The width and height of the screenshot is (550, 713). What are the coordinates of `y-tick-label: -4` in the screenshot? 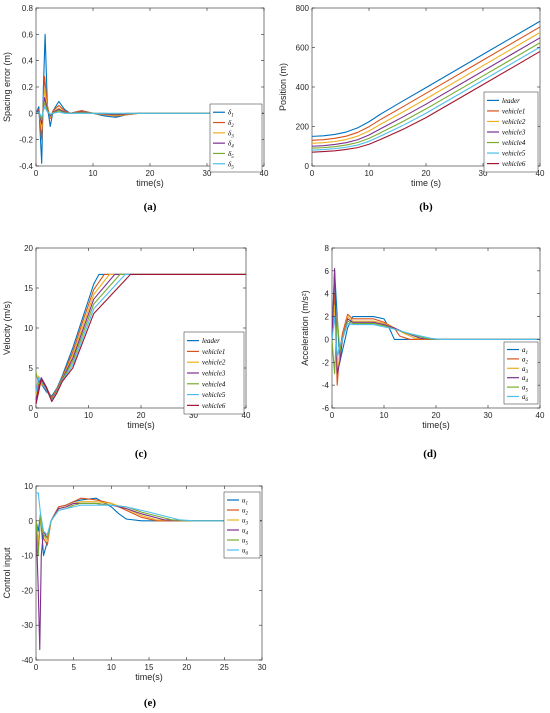 It's located at (326, 385).